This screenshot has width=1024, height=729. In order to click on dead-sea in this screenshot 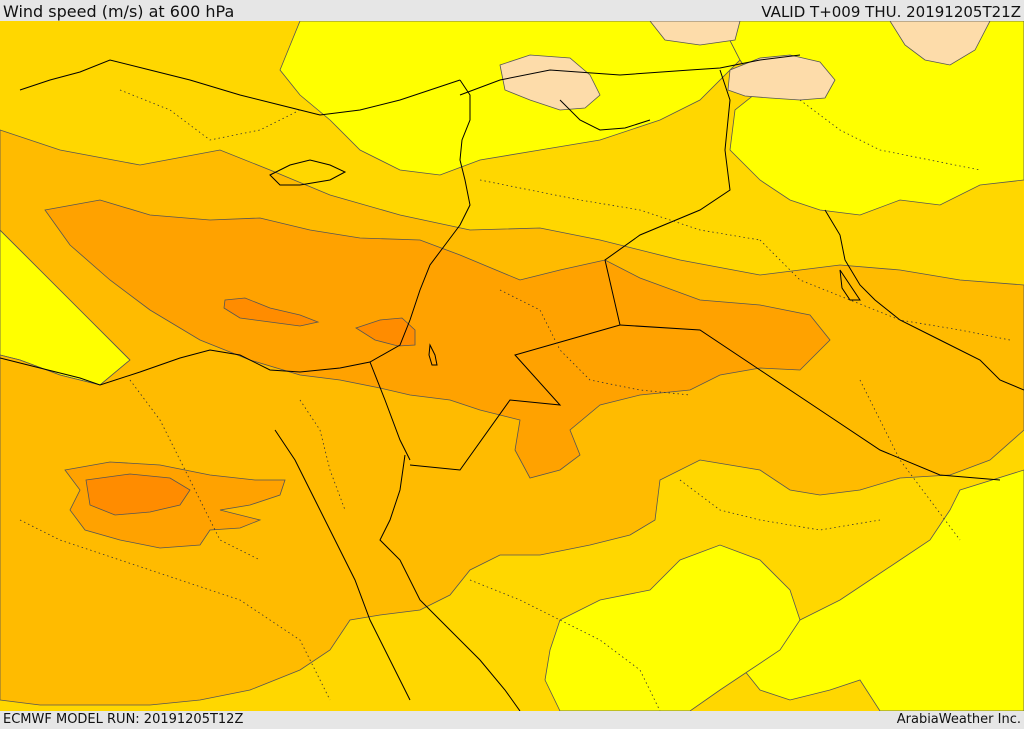, I will do `click(433, 354)`.